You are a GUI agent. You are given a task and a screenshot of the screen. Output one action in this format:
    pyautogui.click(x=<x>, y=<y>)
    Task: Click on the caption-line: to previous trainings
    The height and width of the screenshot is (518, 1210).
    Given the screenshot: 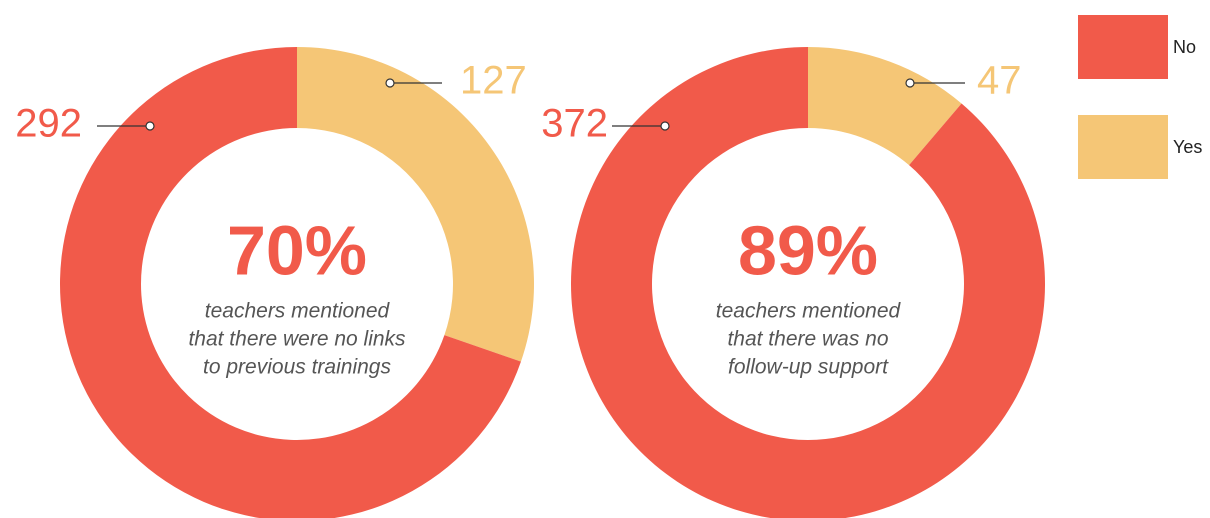 What is the action you would take?
    pyautogui.click(x=297, y=367)
    